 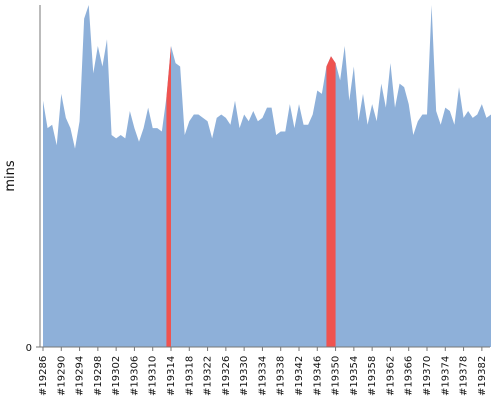 I want to click on x-tick-label: #19290, so click(x=61, y=376).